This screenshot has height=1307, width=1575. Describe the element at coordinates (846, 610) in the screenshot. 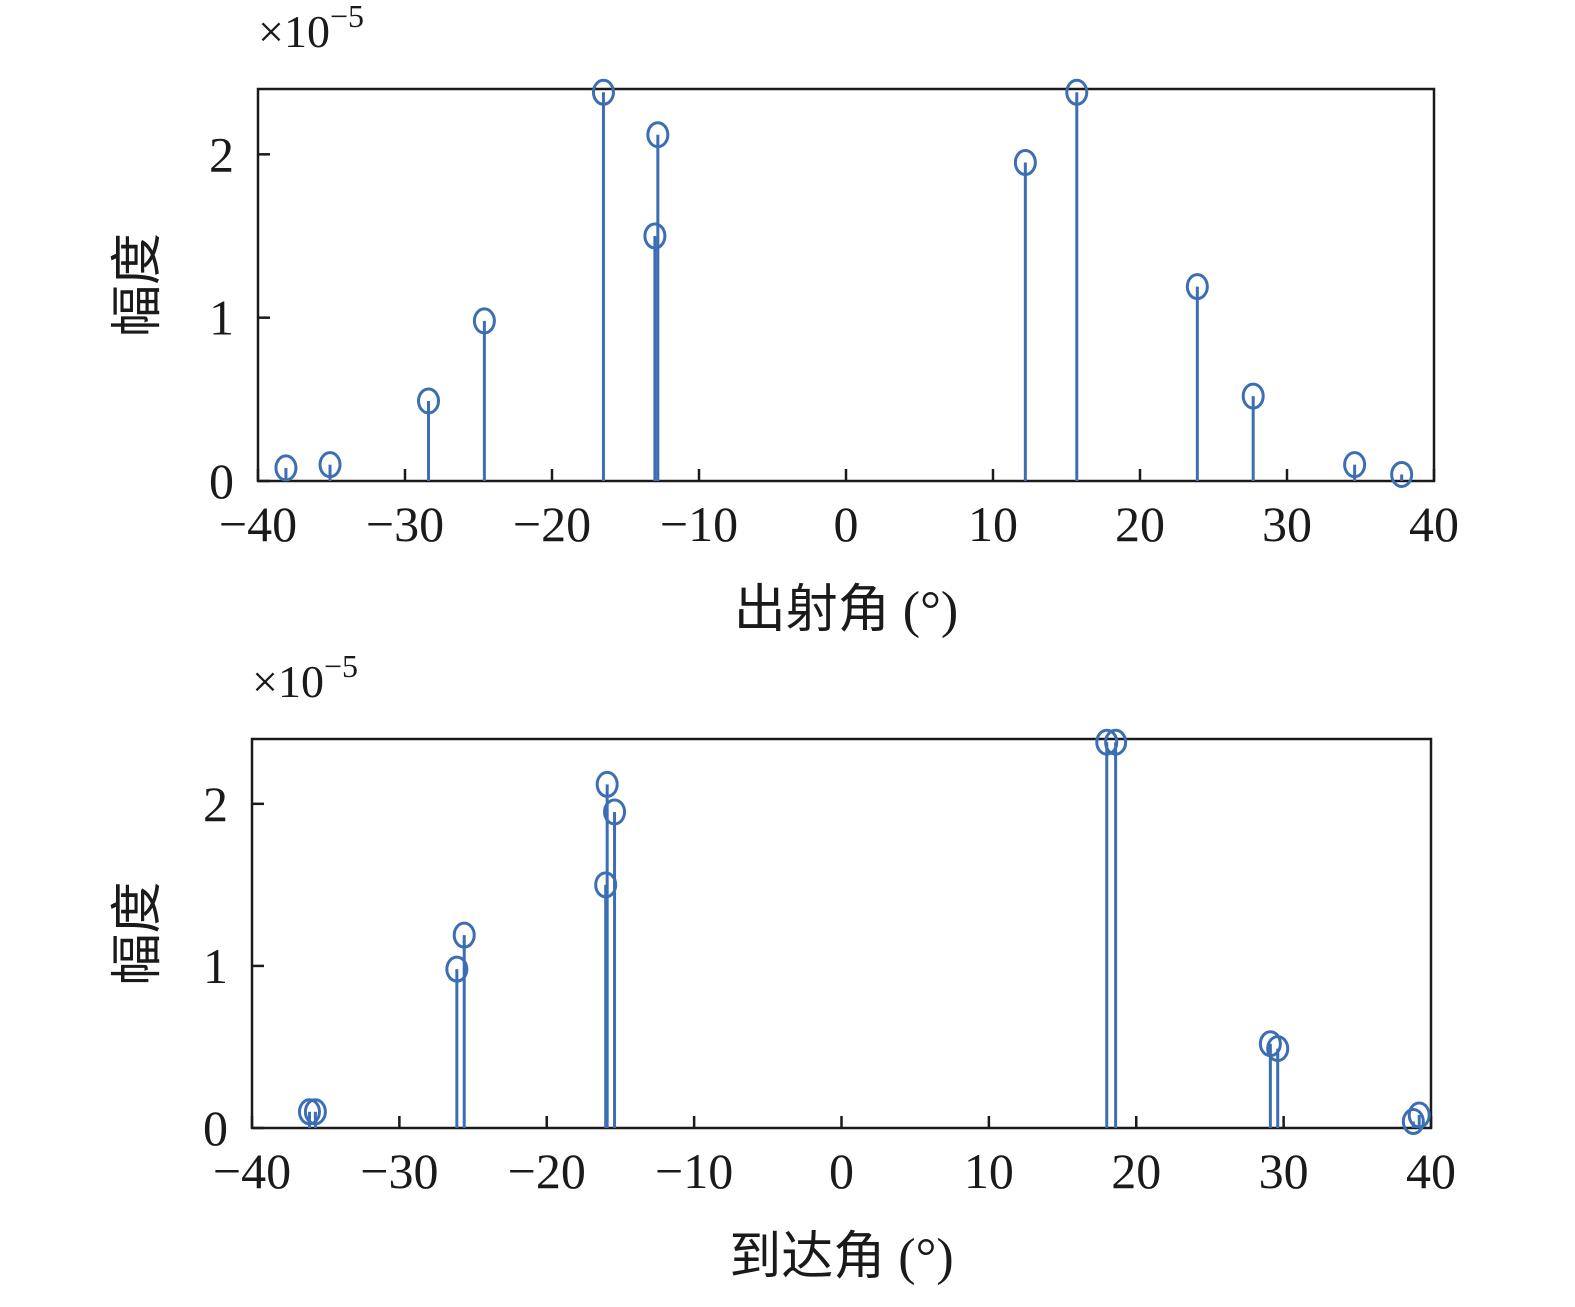

I see `x-axis-label: 出射角 (°)` at that location.